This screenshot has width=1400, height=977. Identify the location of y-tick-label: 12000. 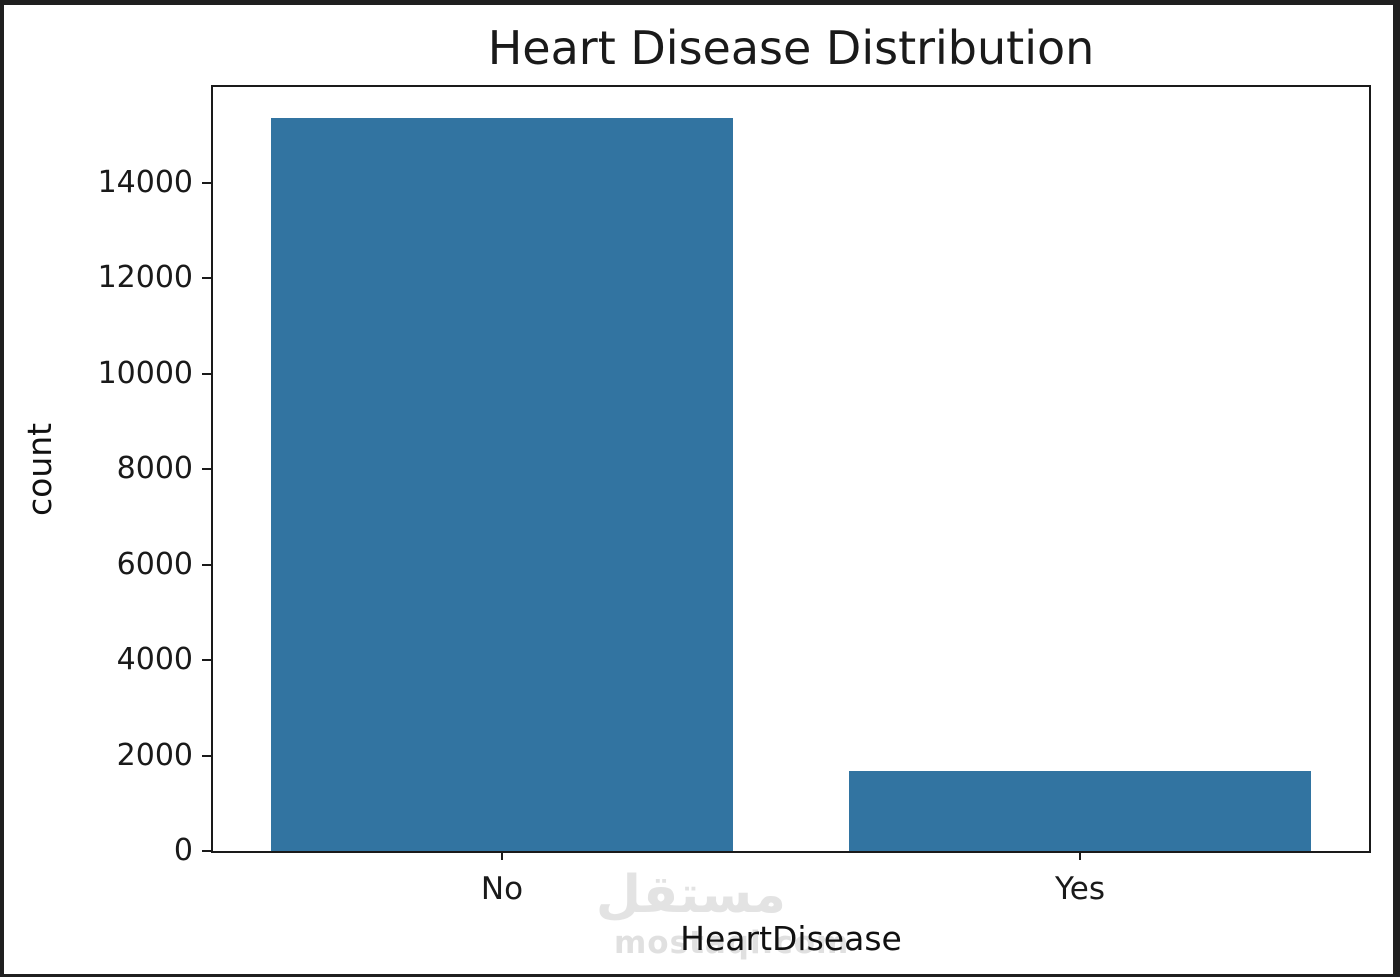
(145, 277).